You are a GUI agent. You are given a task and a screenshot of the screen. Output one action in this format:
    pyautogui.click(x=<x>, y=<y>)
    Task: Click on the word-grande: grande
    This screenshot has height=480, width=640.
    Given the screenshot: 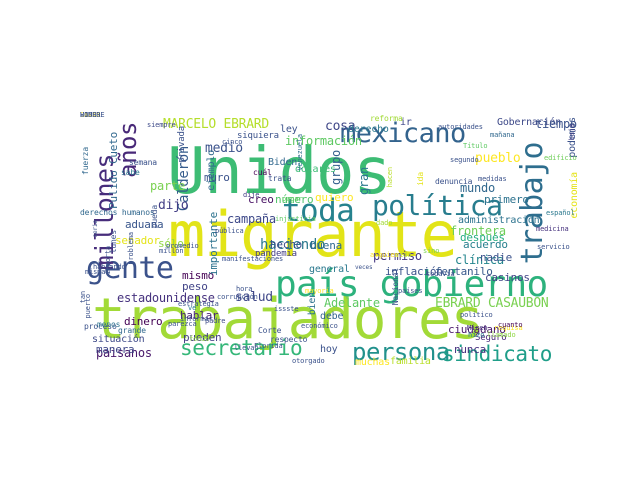 What is the action you would take?
    pyautogui.click(x=132, y=330)
    